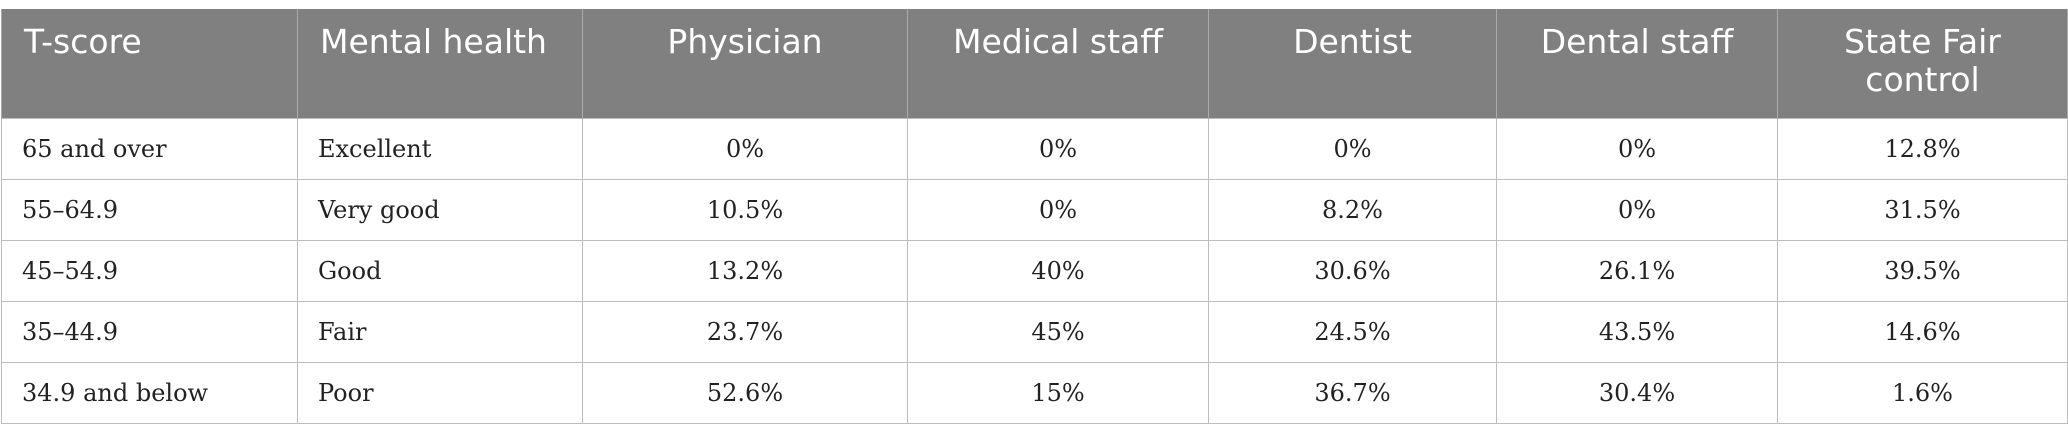 The image size is (2068, 444). What do you see at coordinates (1922, 270) in the screenshot?
I see `cell-state-fair-control: 39.5%` at bounding box center [1922, 270].